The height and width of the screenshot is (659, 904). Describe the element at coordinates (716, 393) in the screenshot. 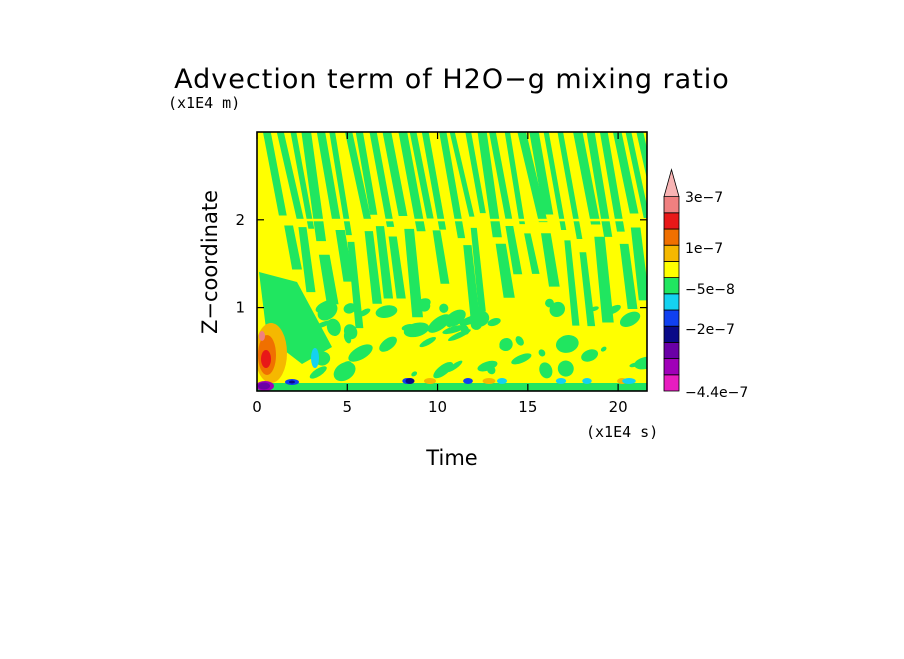

I see `colorbar-label: −4.4e−7` at that location.